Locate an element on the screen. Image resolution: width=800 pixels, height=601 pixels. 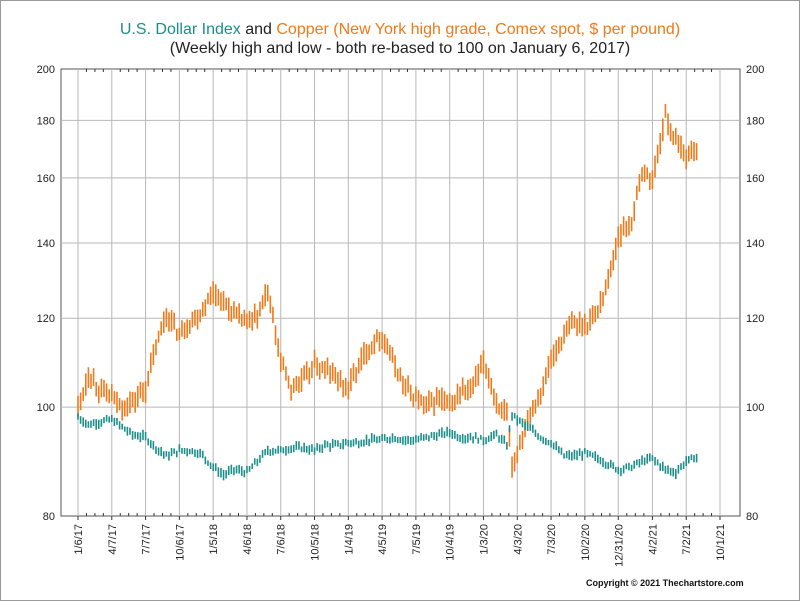
y-tick-label-left: 140 is located at coordinates (46, 244).